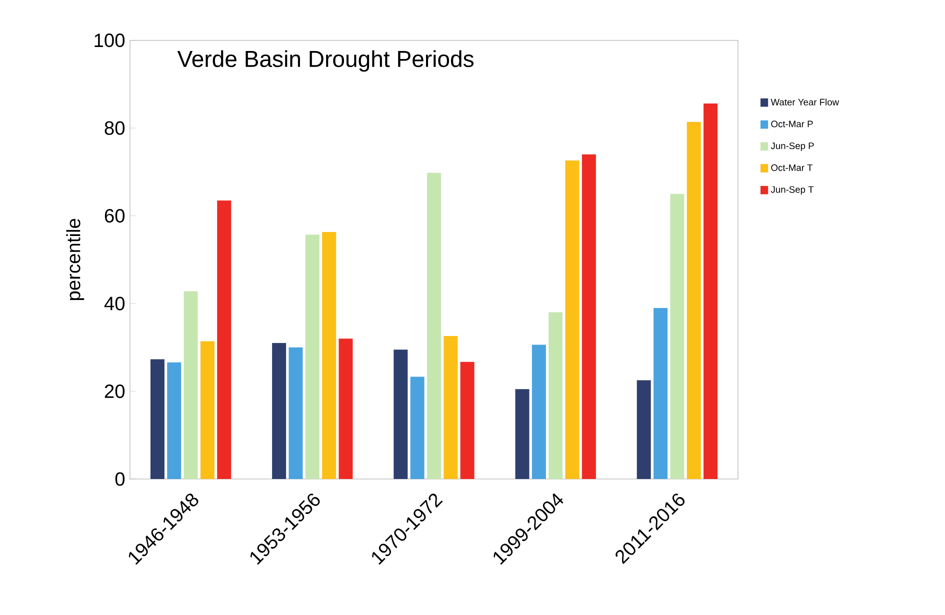  Describe the element at coordinates (805, 102) in the screenshot. I see `legend-label: Water Year Flow` at that location.